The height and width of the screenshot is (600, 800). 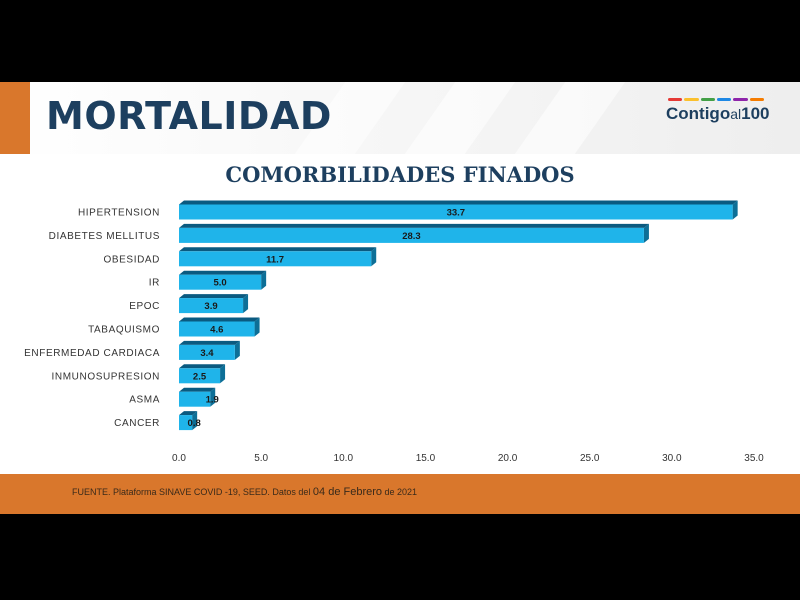 I want to click on logo-color-lines, so click(x=716, y=100).